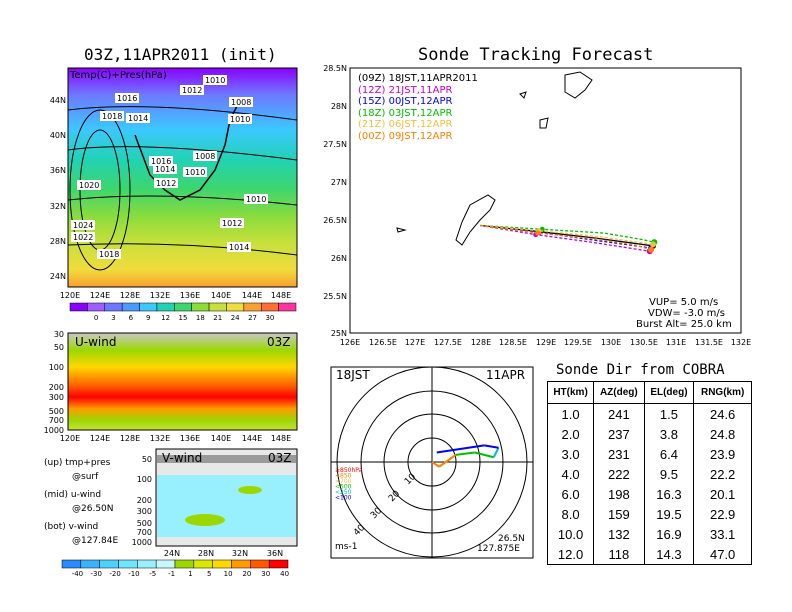 Image resolution: width=792 pixels, height=612 pixels. Describe the element at coordinates (228, 574) in the screenshot. I see `colorbar-label: 10` at that location.